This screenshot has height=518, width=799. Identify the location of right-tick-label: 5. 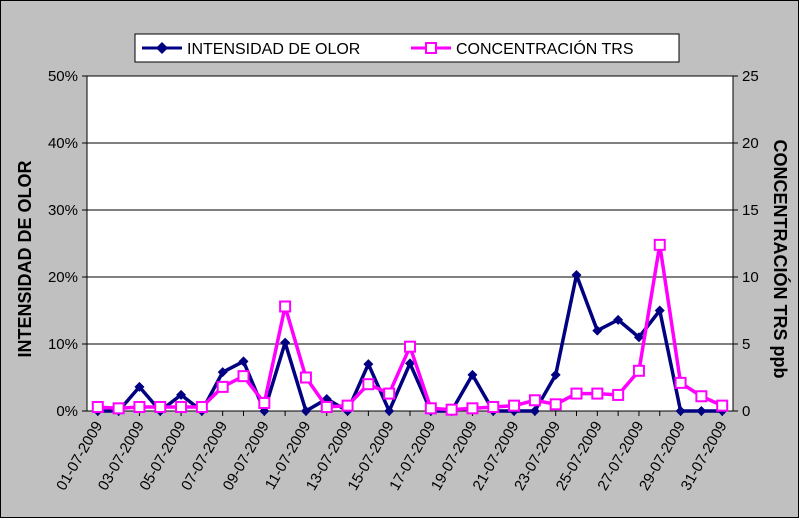
(746, 344).